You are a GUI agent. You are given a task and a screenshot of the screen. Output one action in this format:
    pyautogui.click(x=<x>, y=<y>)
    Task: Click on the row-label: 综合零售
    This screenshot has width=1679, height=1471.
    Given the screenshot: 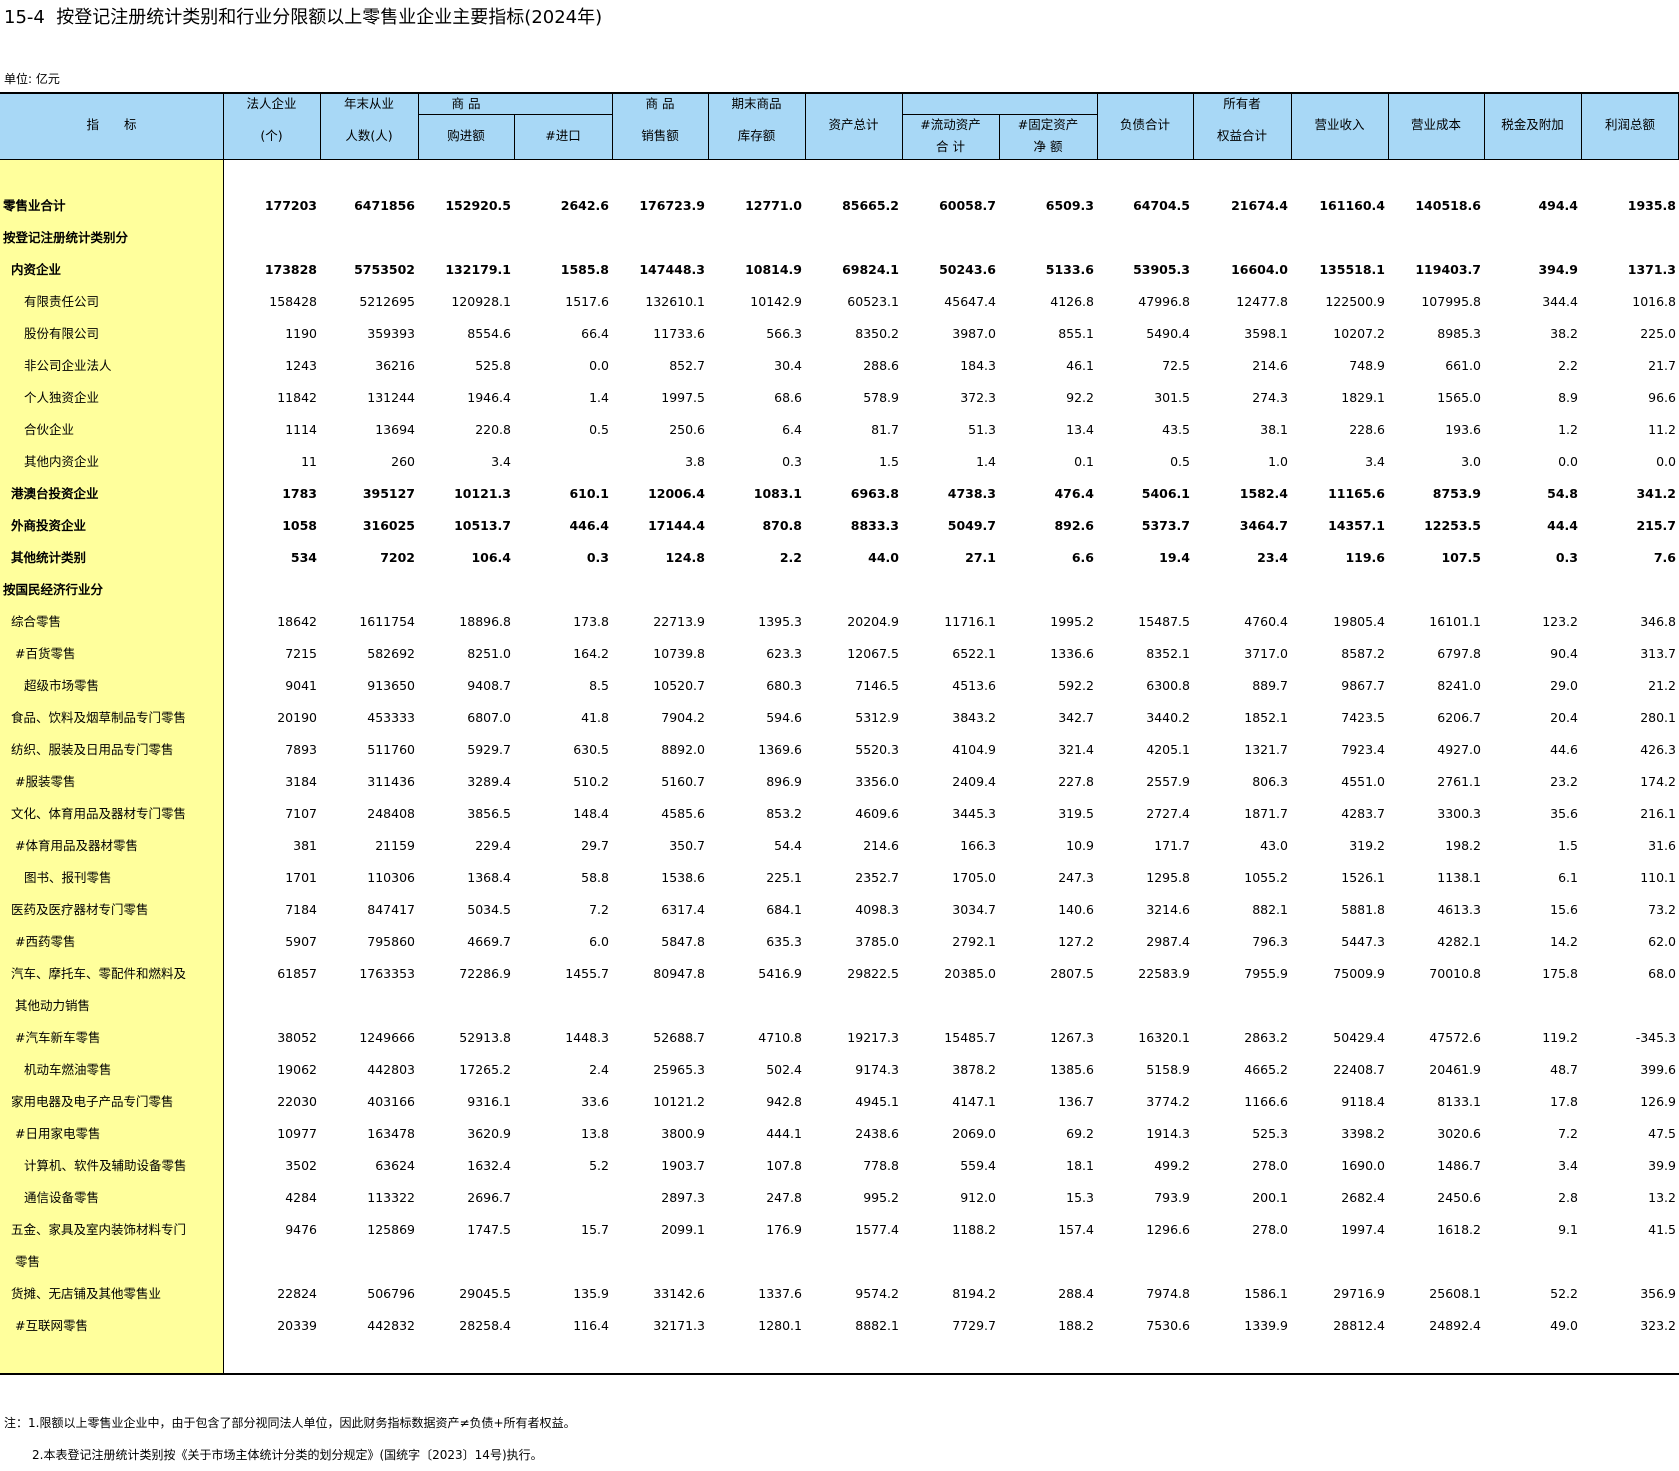 What is the action you would take?
    pyautogui.click(x=36, y=621)
    